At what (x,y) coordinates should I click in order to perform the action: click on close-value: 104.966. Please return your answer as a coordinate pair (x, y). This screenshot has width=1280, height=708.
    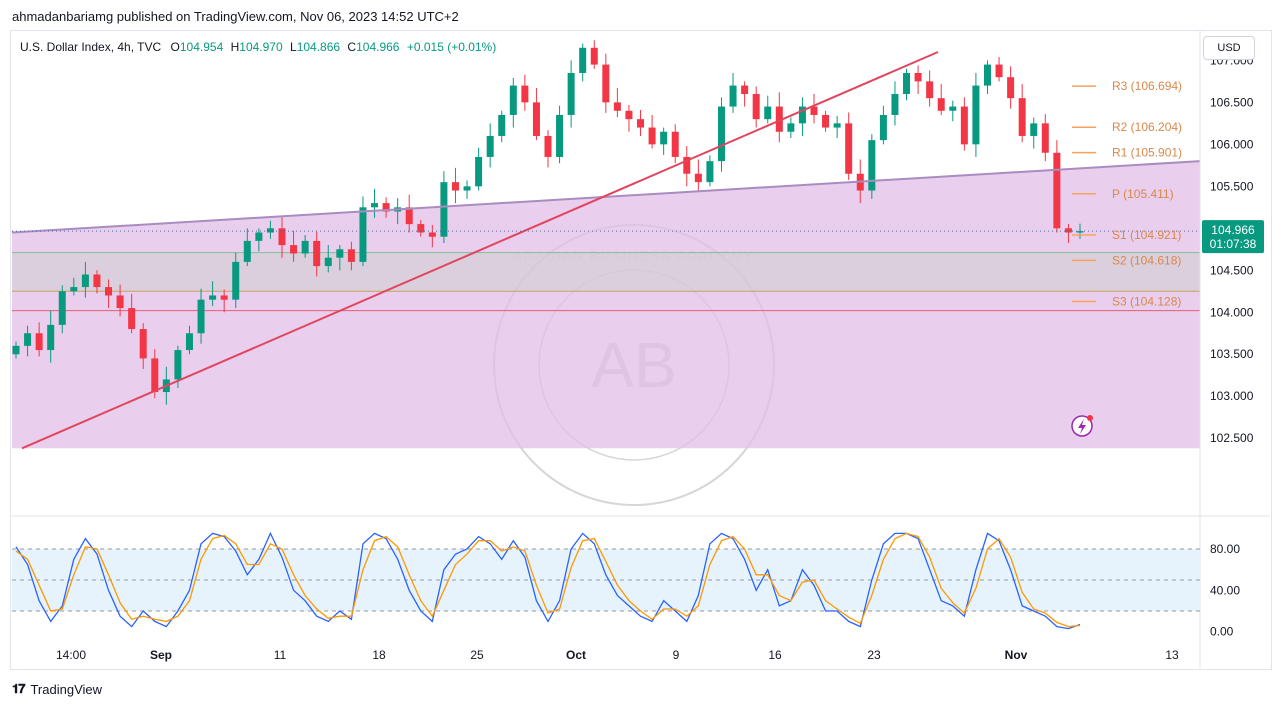
    Looking at the image, I should click on (378, 47).